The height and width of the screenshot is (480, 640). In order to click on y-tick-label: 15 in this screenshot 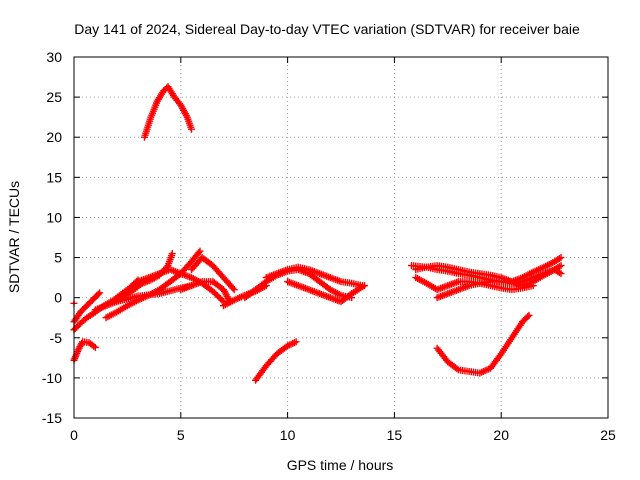, I will do `click(54, 177)`.